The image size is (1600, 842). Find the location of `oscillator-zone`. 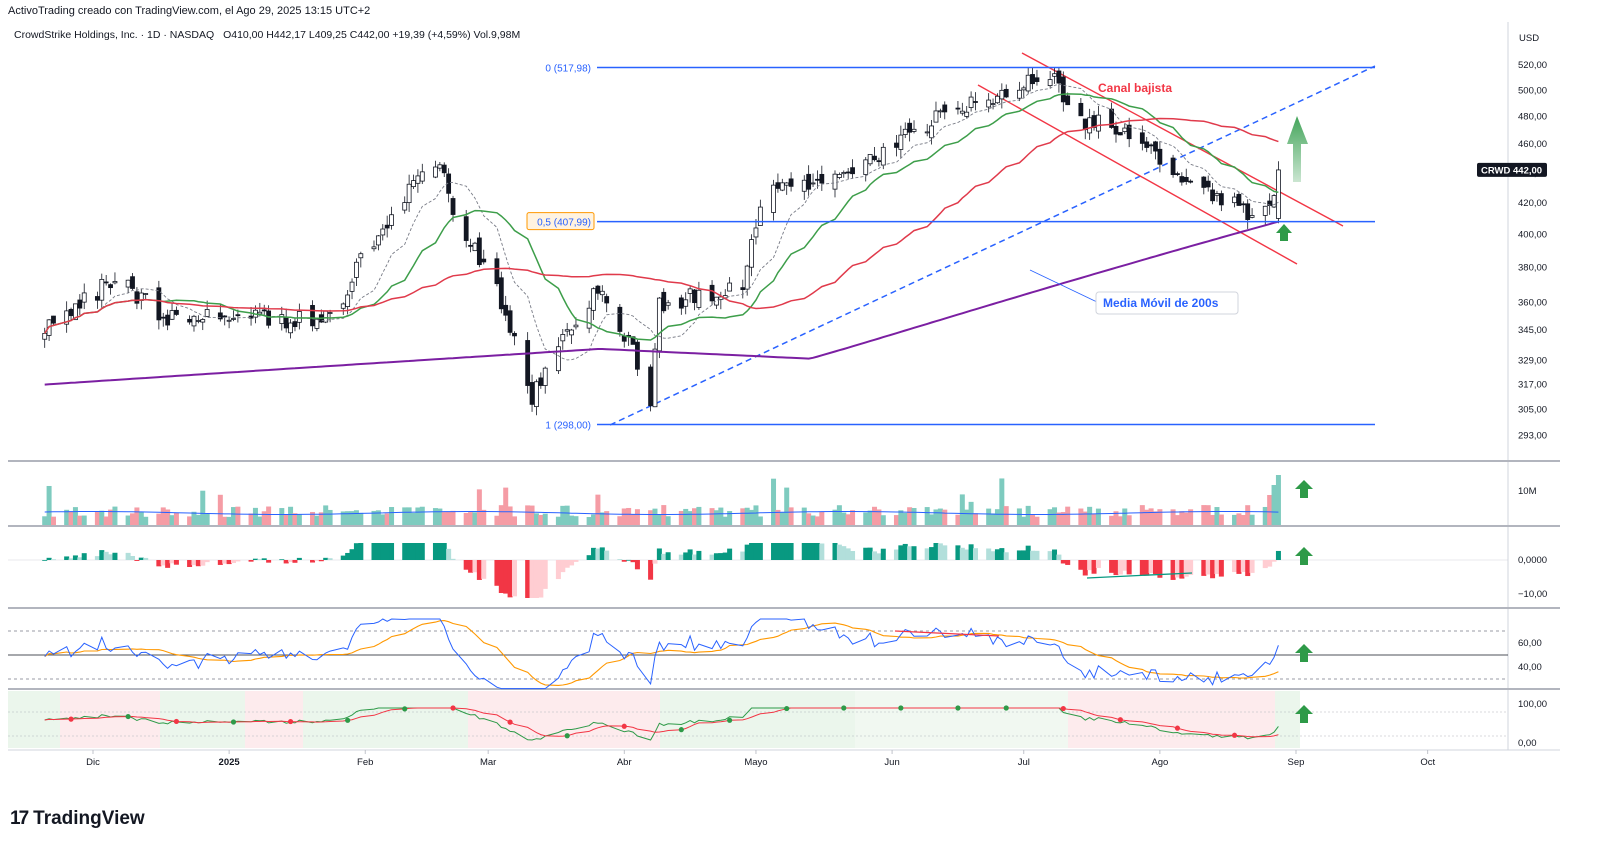

oscillator-zone is located at coordinates (385, 719).